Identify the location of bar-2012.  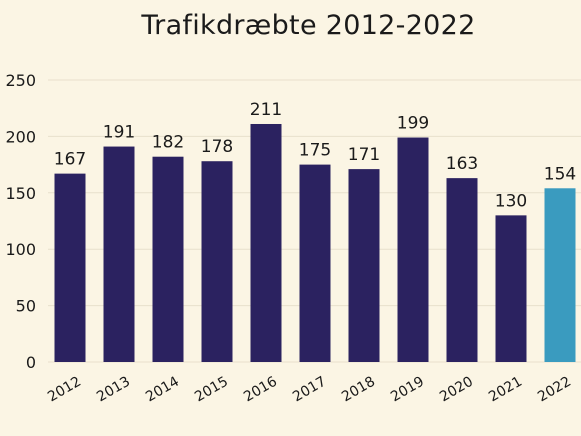
(70, 267).